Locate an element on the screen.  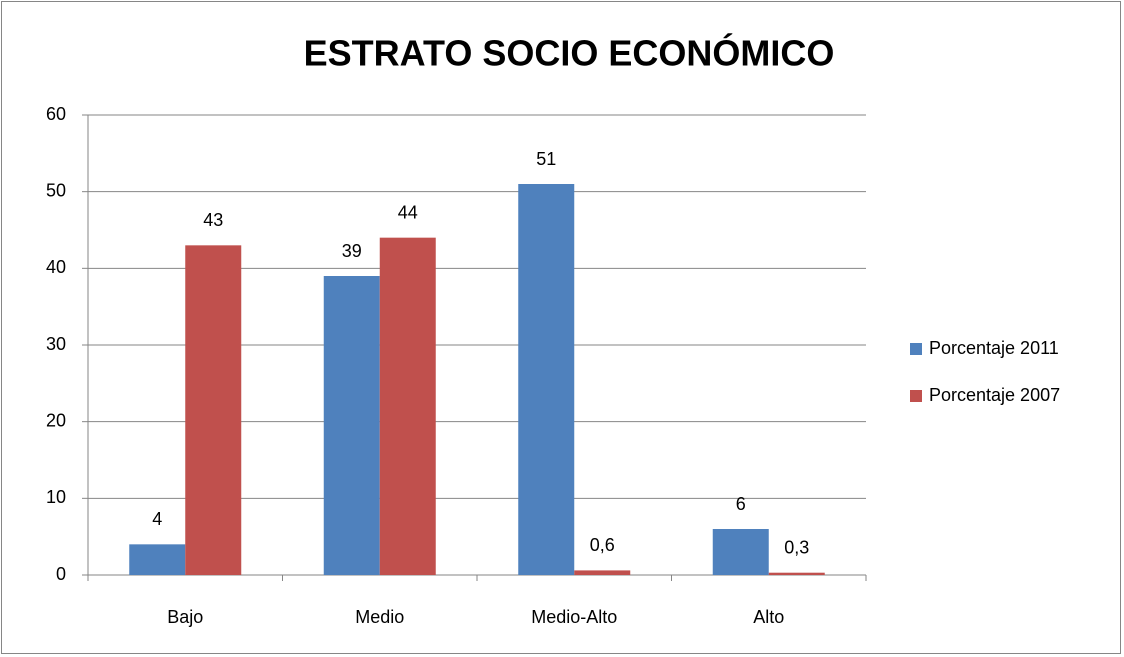
y-tick-label: 30 is located at coordinates (56, 344).